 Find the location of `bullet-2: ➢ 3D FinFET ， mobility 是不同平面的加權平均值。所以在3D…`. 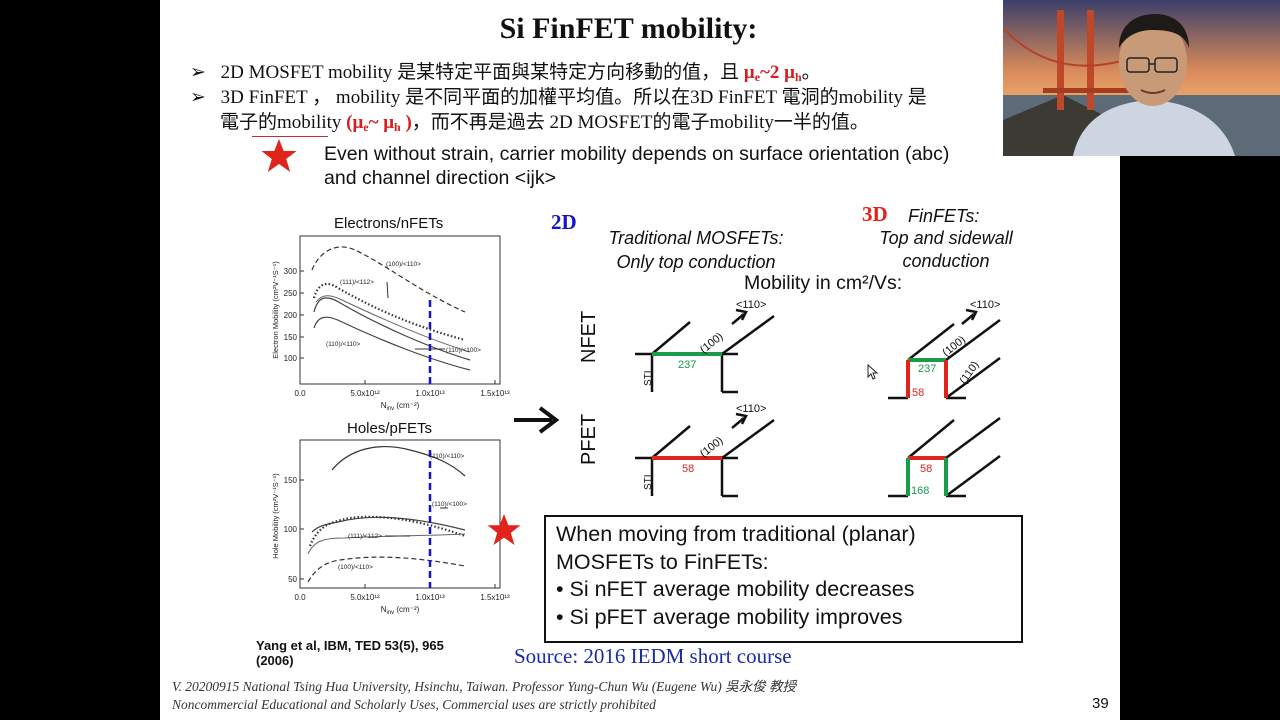

bullet-2: ➢ 3D FinFET ， mobility 是不同平面的加權平均值。所以在3D… is located at coordinates (558, 95).